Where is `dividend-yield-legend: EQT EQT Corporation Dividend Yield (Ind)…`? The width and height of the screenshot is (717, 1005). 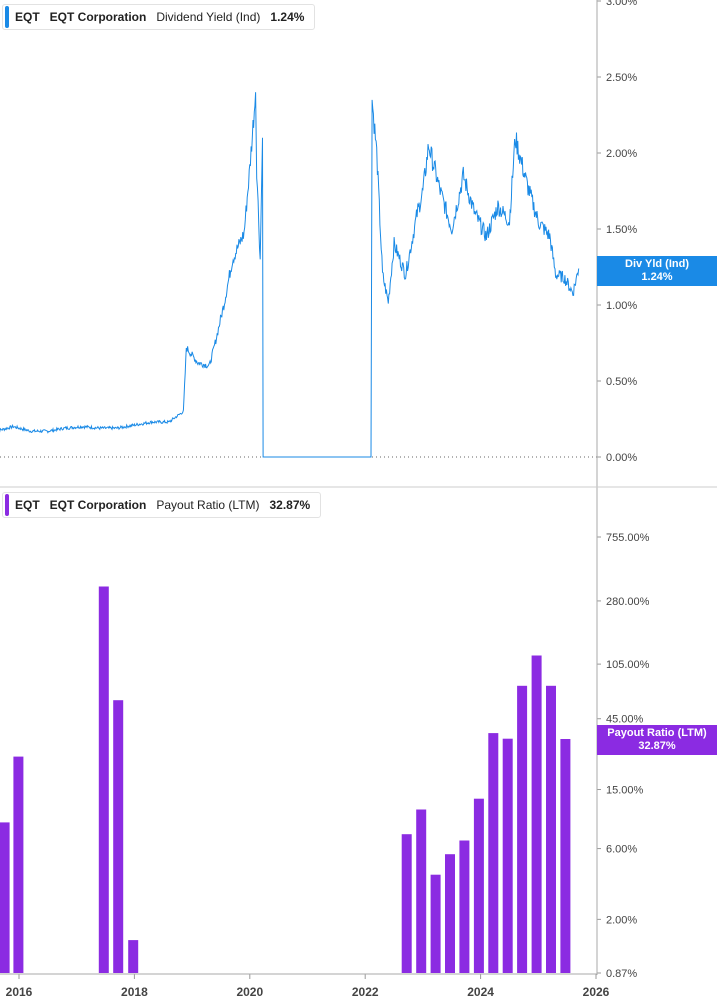 dividend-yield-legend: EQT EQT Corporation Dividend Yield (Ind)… is located at coordinates (159, 17).